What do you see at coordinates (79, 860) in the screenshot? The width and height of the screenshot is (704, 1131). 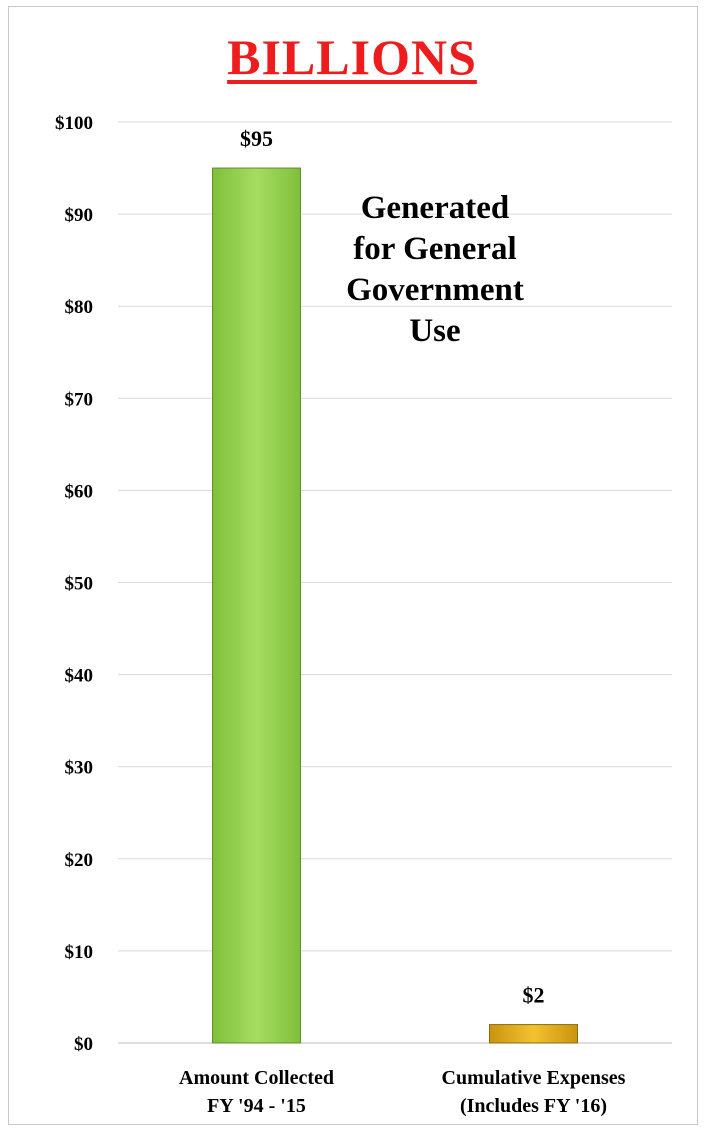 I see `y-tick-label: $20` at bounding box center [79, 860].